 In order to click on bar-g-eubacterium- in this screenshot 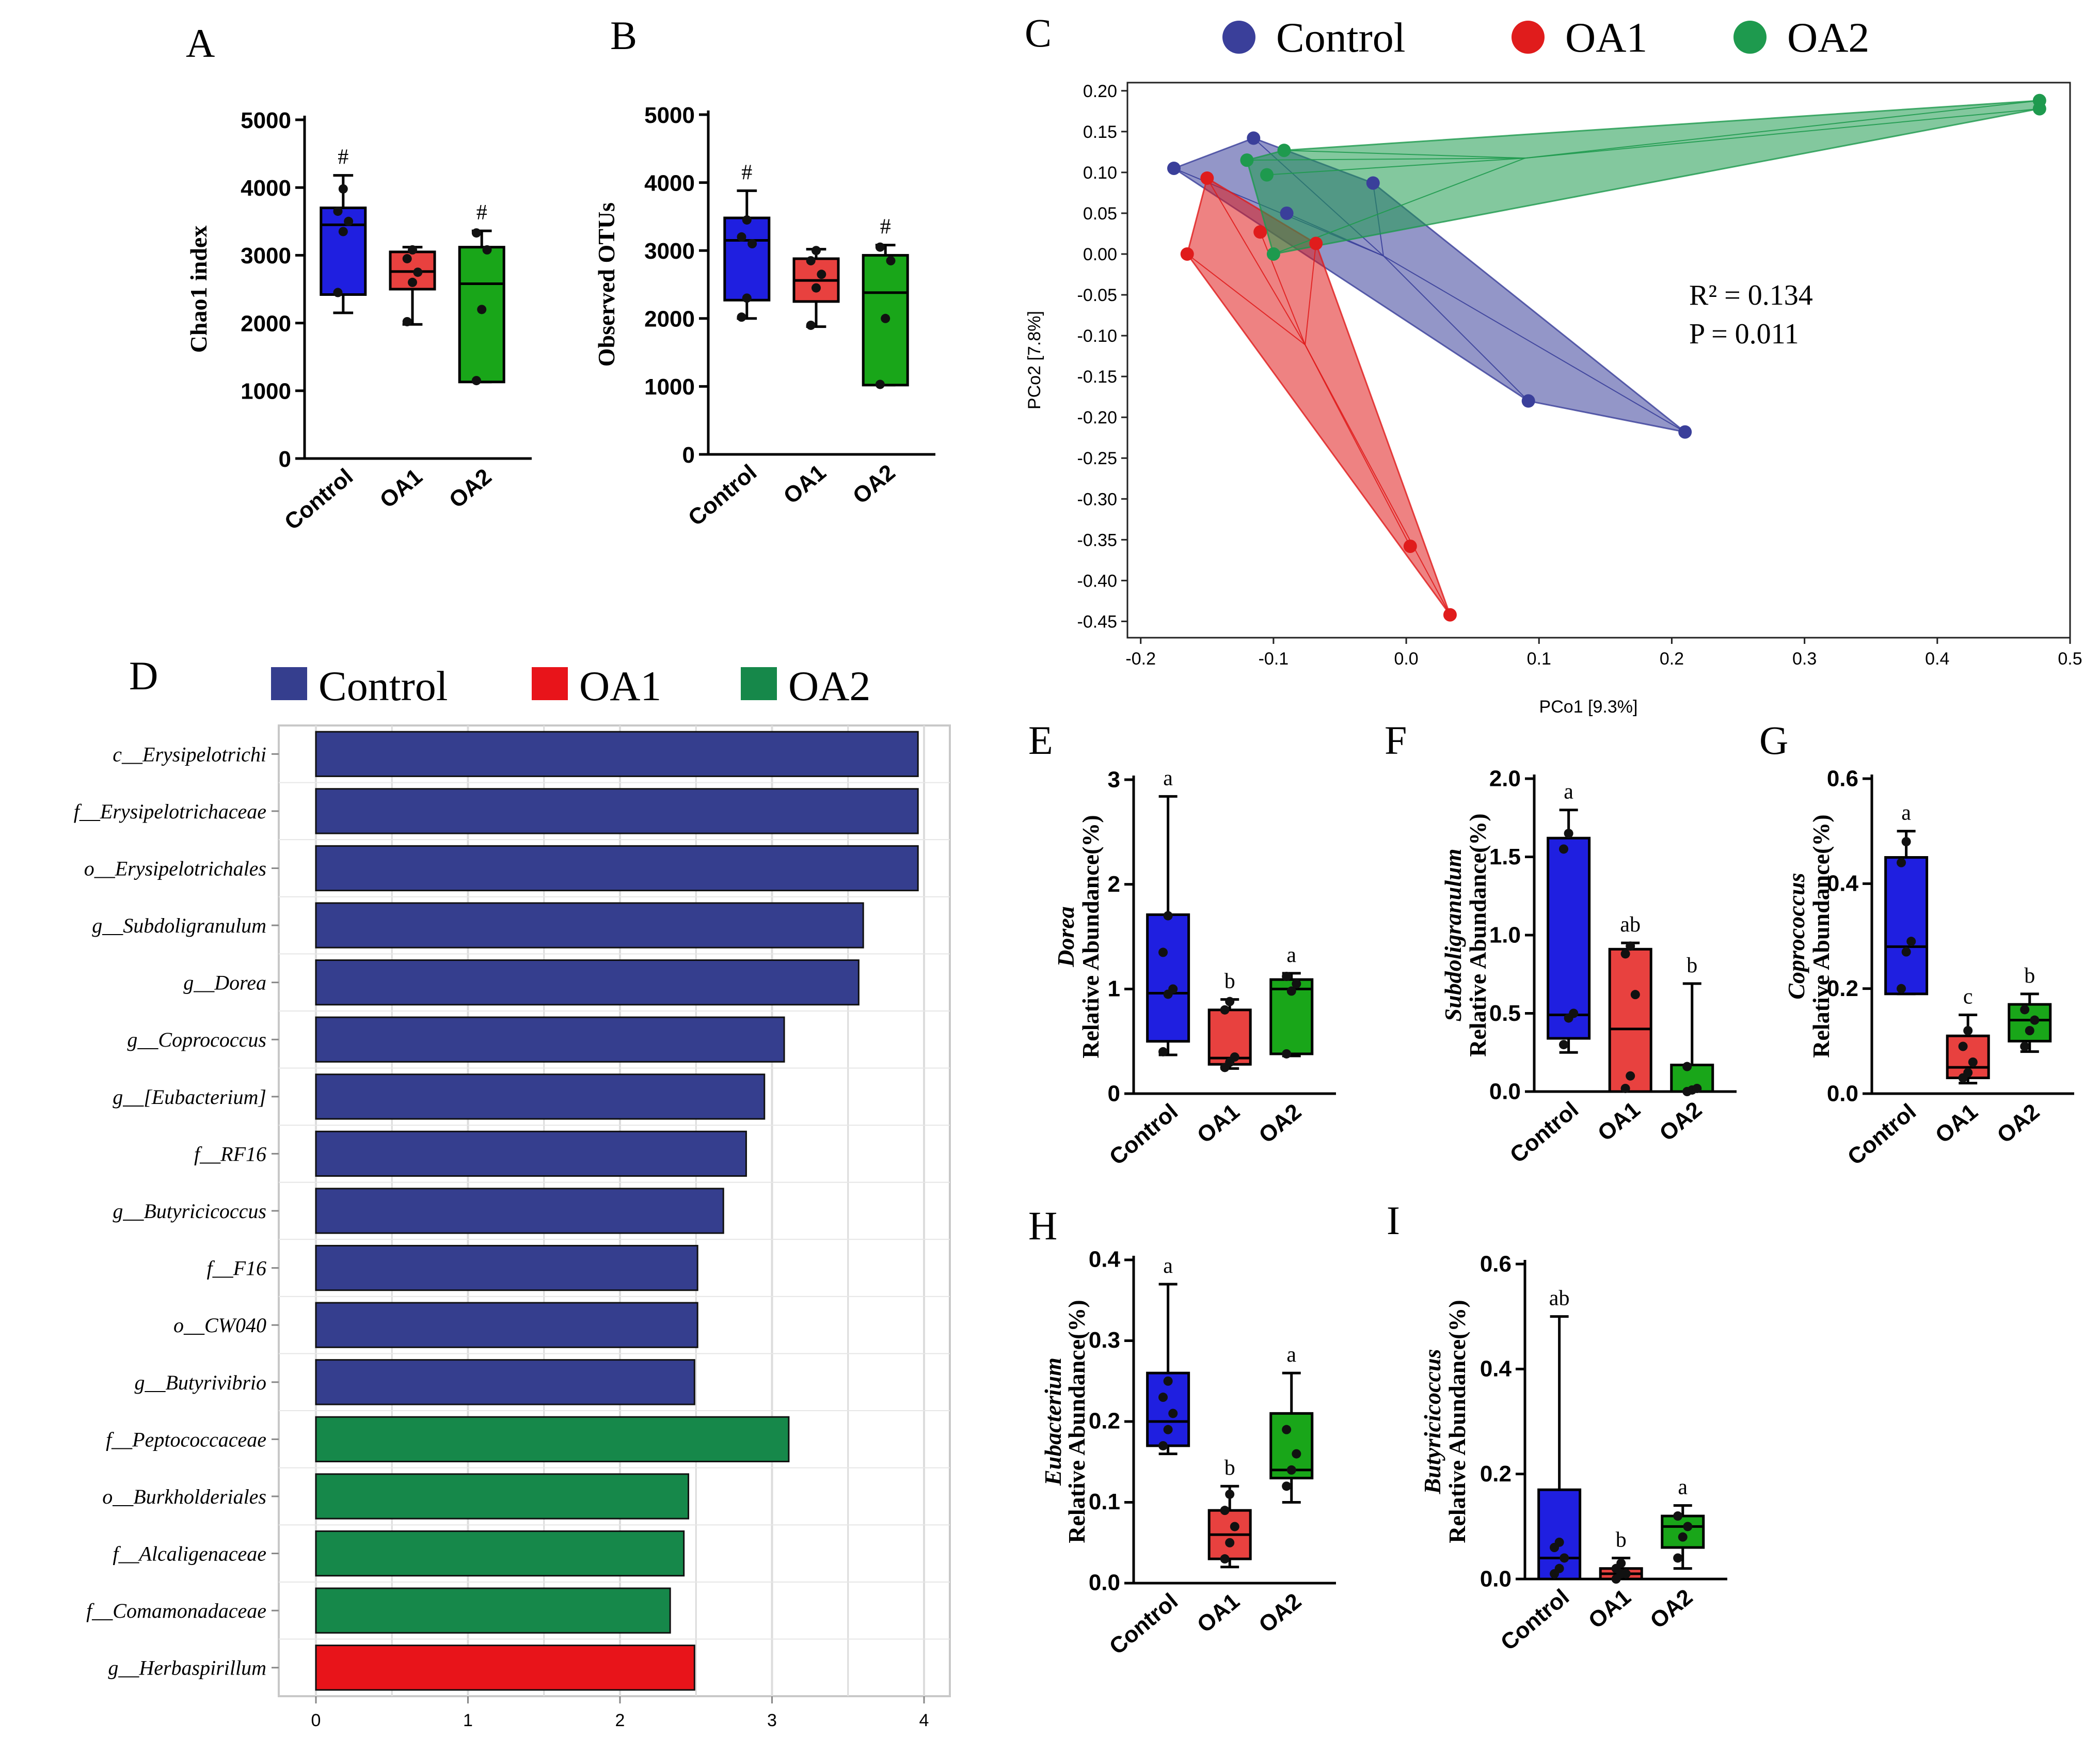, I will do `click(540, 1096)`.